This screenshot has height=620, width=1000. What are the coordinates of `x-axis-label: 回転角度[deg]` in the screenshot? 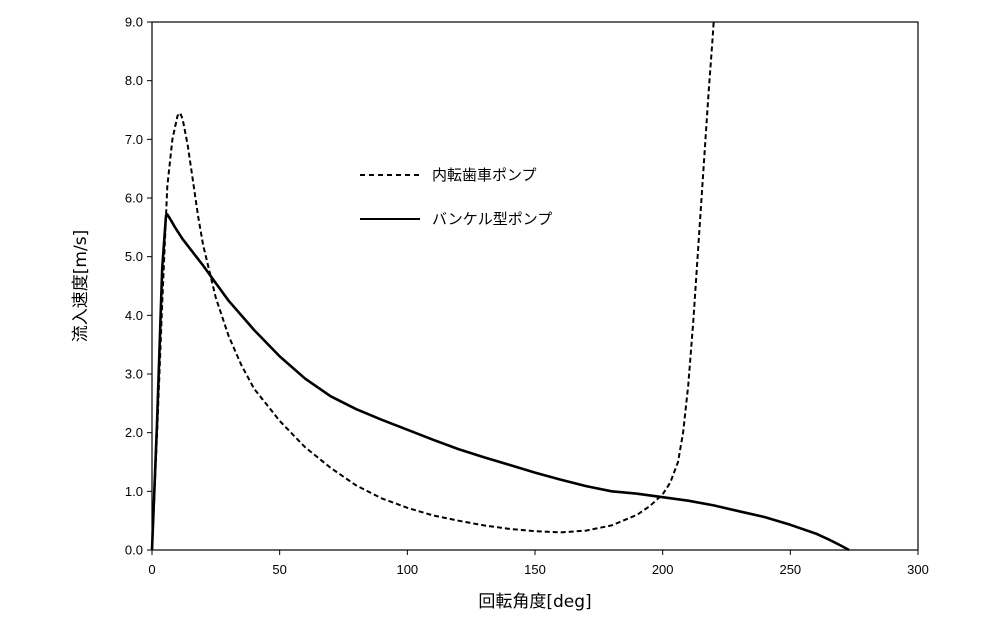 It's located at (534, 602).